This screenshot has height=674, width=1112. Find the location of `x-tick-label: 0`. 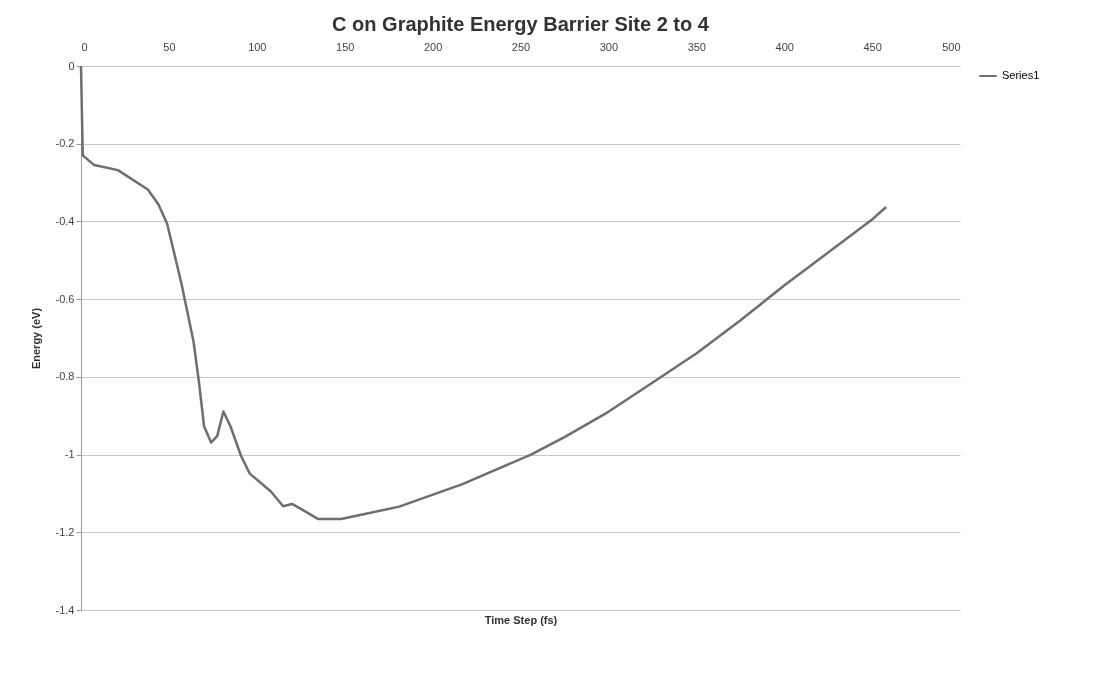

x-tick-label: 0 is located at coordinates (84, 46).